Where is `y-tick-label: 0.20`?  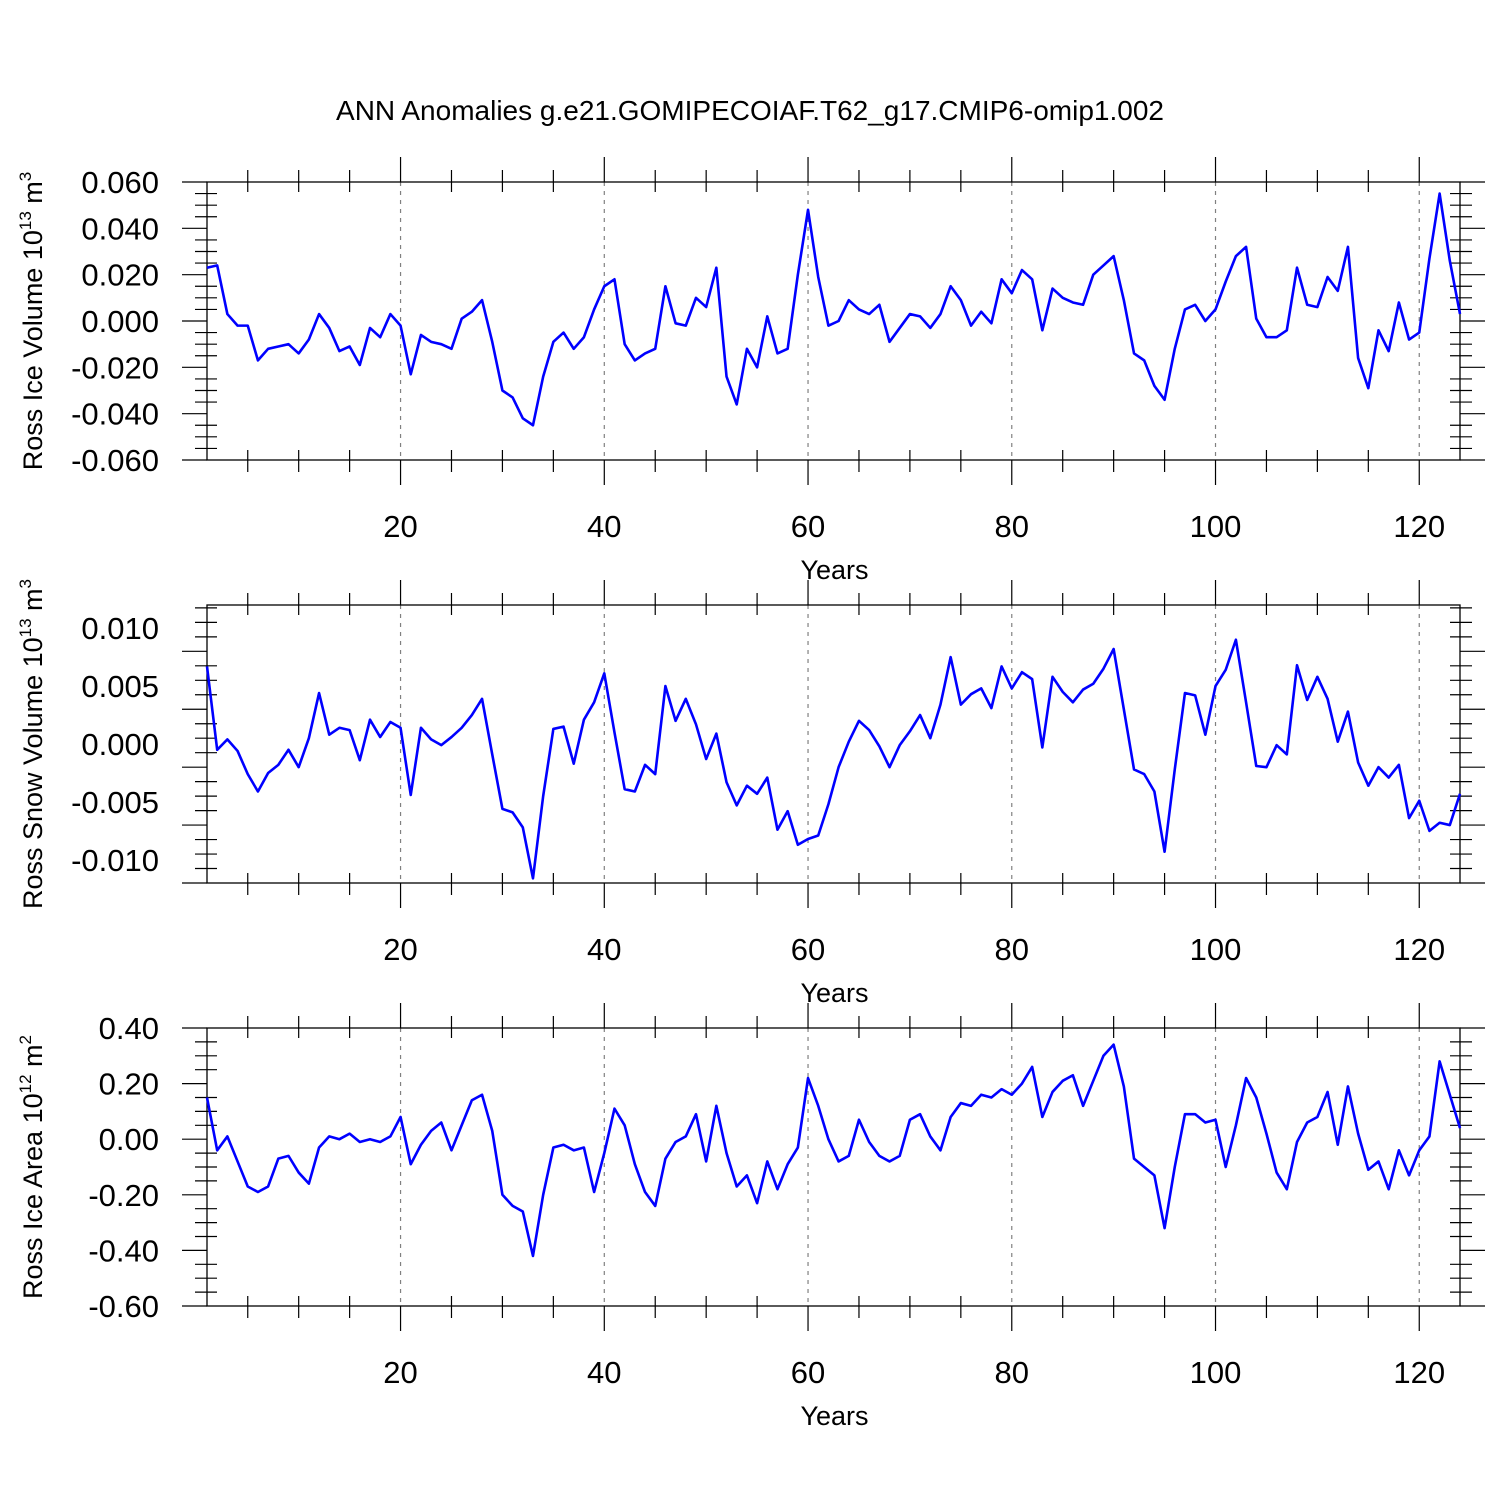
y-tick-label: 0.20 is located at coordinates (129, 1084).